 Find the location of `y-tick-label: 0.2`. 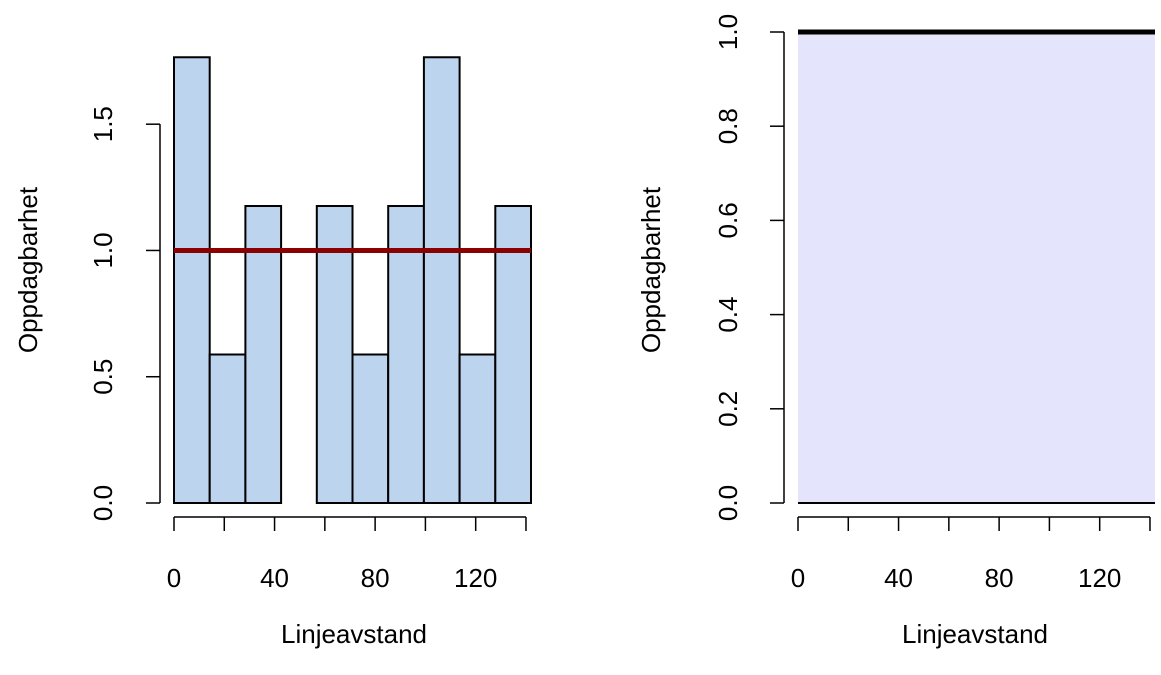

y-tick-label: 0.2 is located at coordinates (728, 409).